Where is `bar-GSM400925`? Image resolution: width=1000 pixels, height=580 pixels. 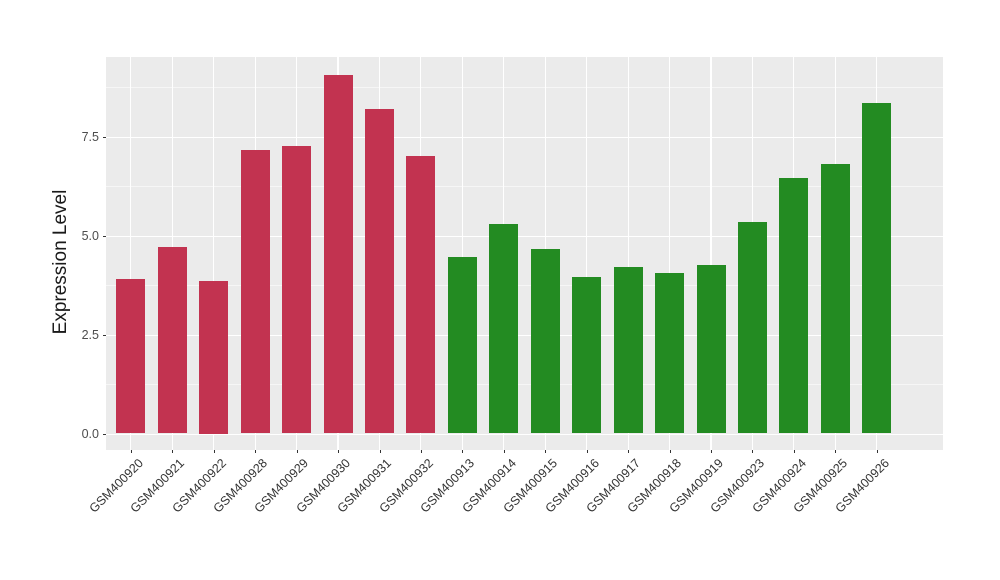 bar-GSM400925 is located at coordinates (835, 299).